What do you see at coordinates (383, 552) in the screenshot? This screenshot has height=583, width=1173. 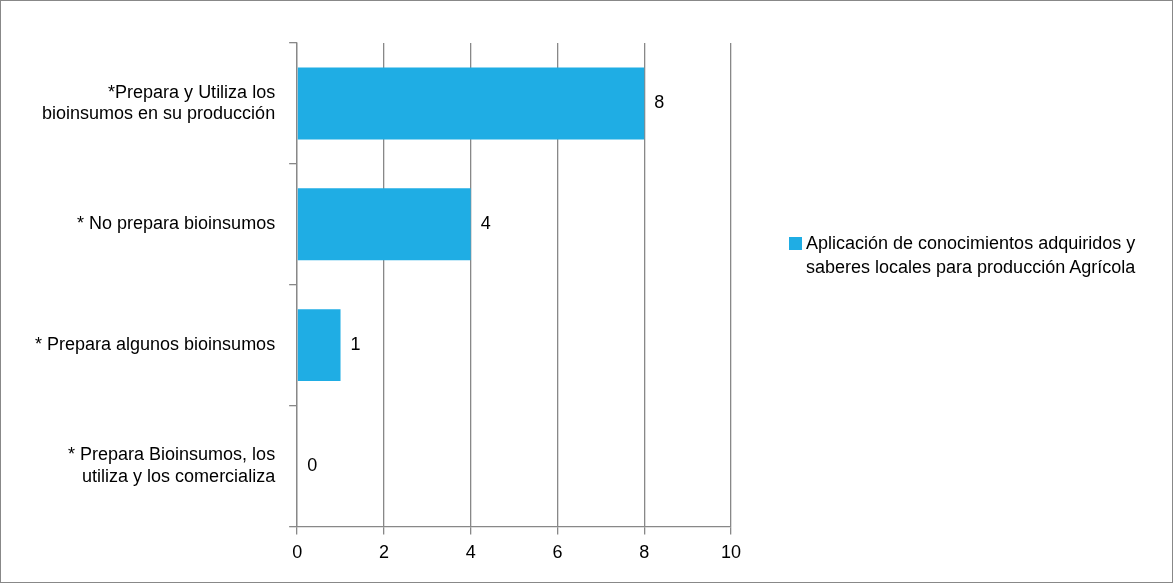 I see `x-tick-label: 2` at bounding box center [383, 552].